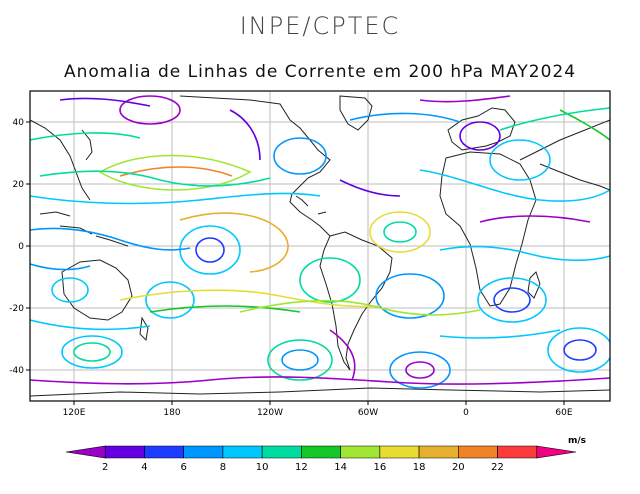 The image size is (640, 494). Describe the element at coordinates (223, 467) in the screenshot. I see `colorbar-label: 8` at that location.